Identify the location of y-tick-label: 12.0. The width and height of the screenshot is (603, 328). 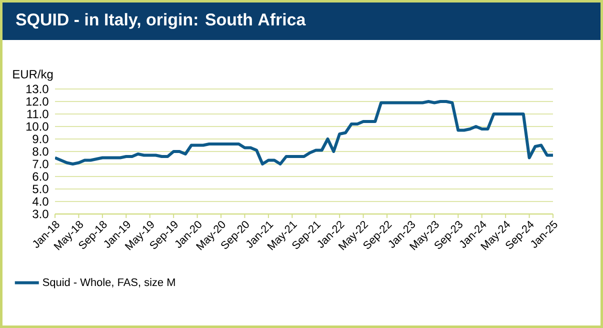
(37, 101).